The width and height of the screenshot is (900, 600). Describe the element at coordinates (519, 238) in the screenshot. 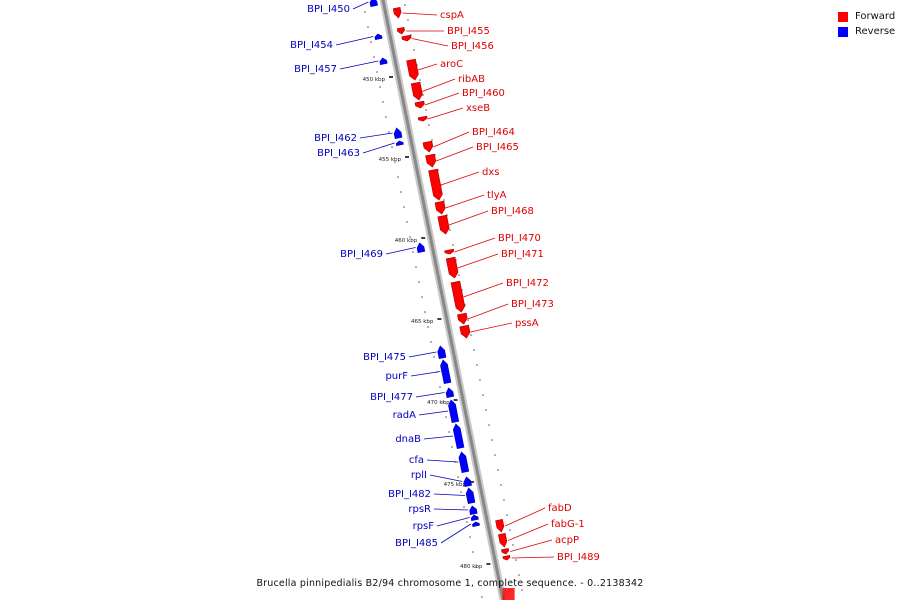

I see `gene-label: BPI_I470` at that location.